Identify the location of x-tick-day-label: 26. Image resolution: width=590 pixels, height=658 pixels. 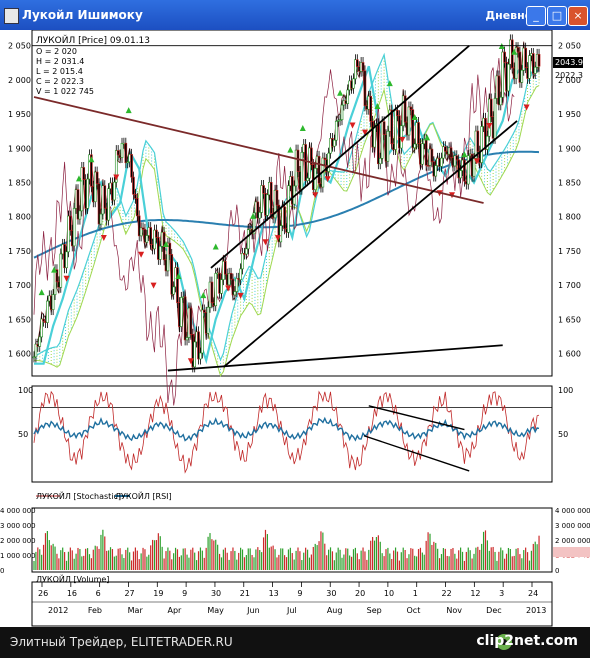
(43, 593).